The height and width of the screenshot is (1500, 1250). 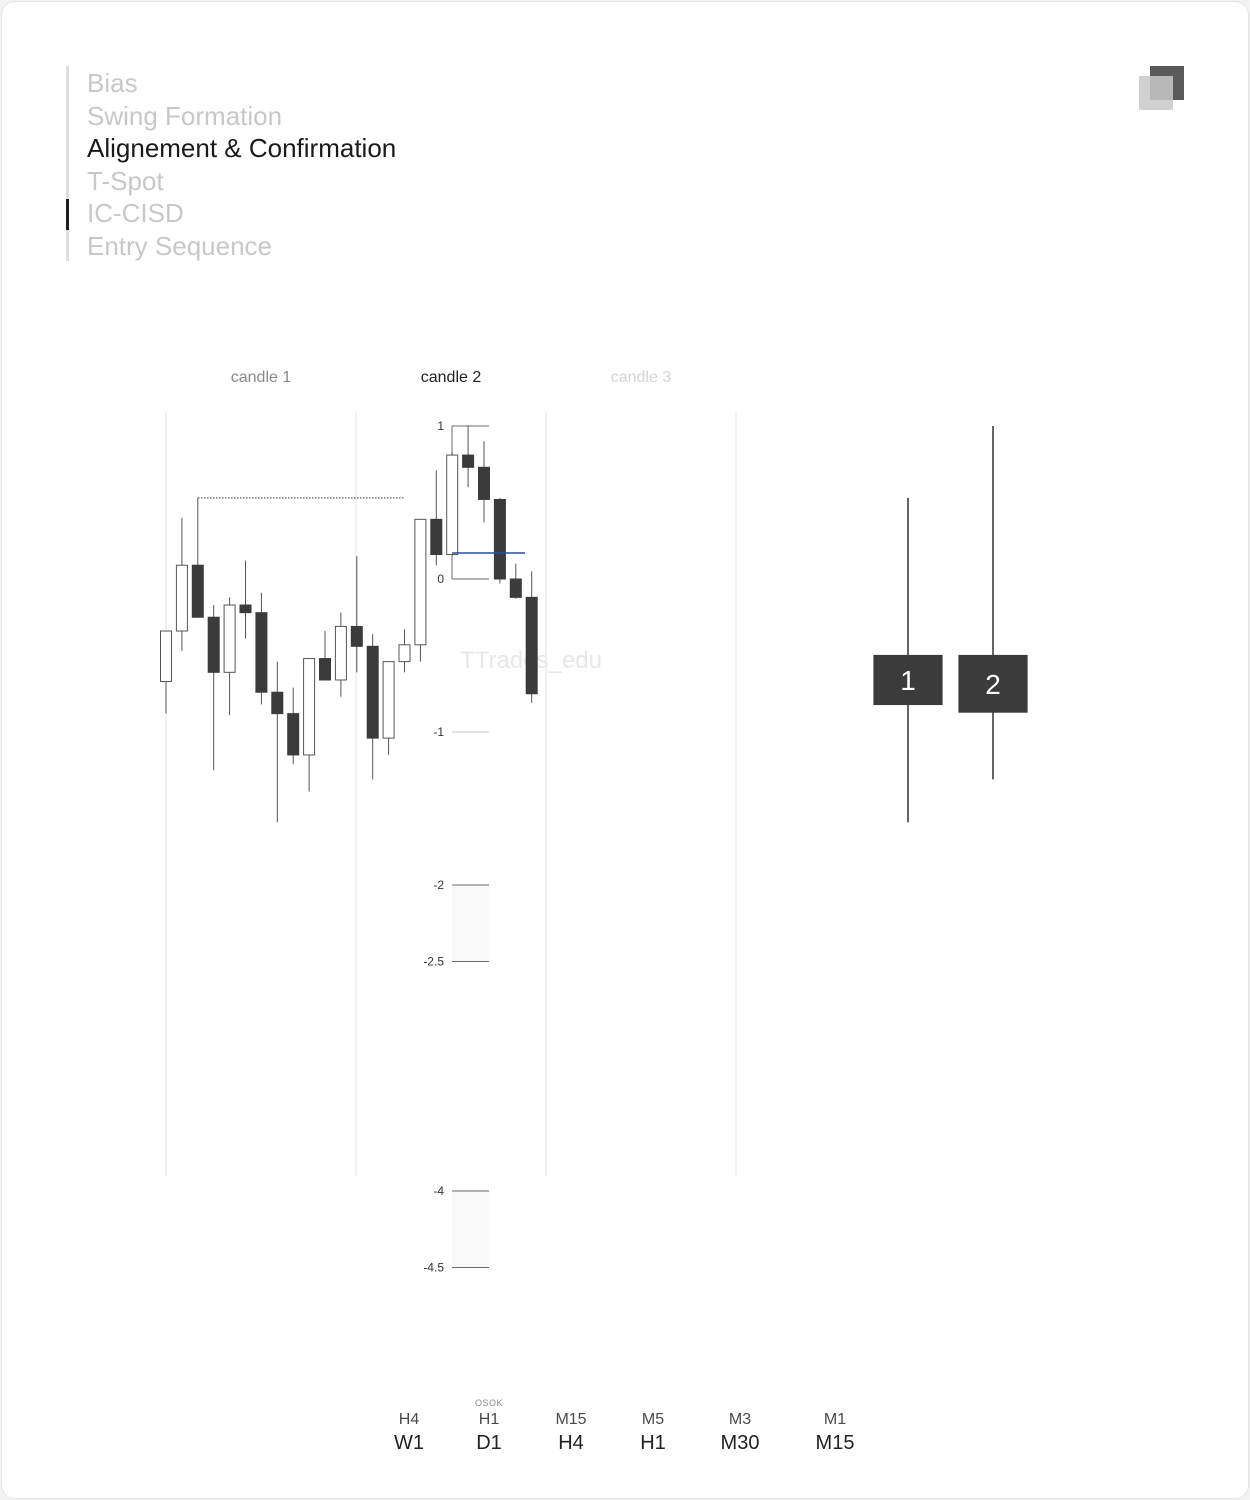 What do you see at coordinates (451, 377) in the screenshot?
I see `column-label: candle 2` at bounding box center [451, 377].